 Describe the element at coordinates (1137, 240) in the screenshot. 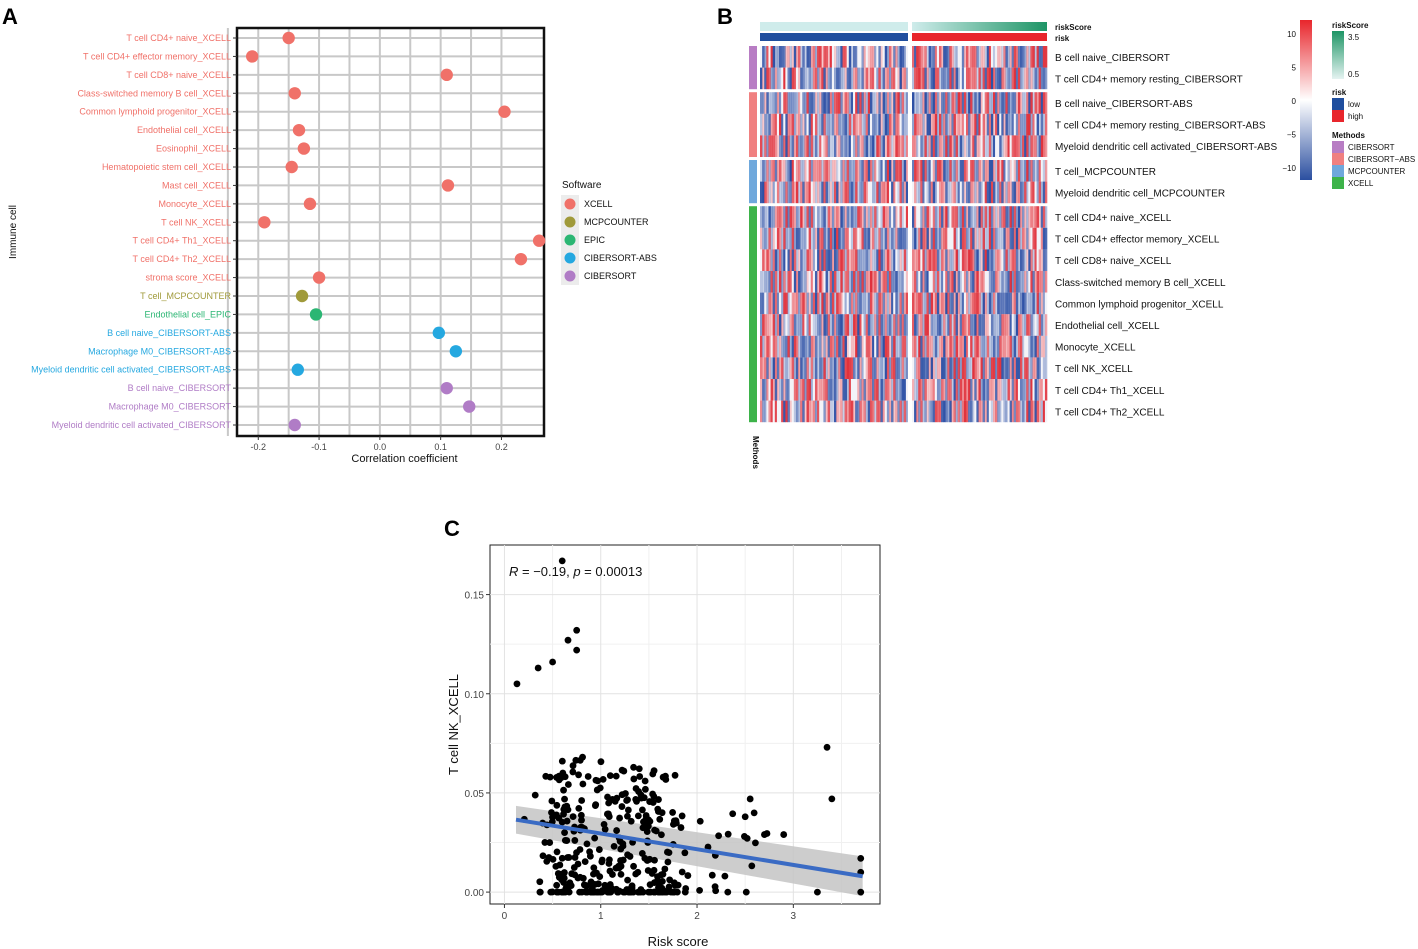

I see `heatmap-row-label: T cell CD4+ effector memory_XCELL` at that location.